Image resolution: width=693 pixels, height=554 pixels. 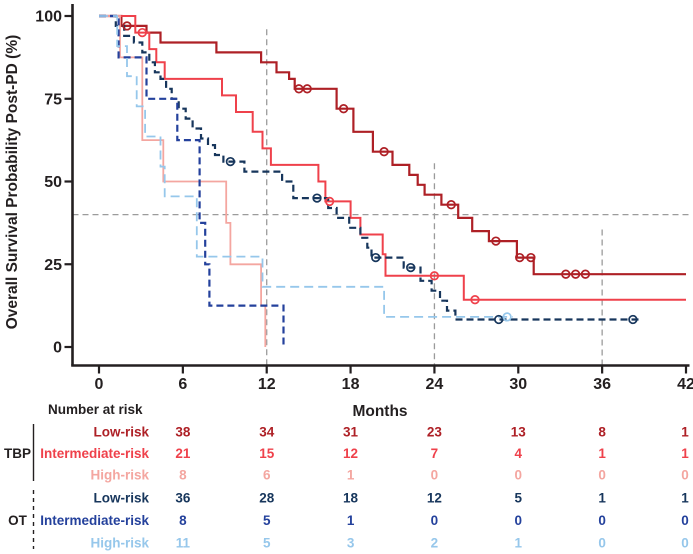 What do you see at coordinates (519, 432) in the screenshot?
I see `risk-count-tbp: 13` at bounding box center [519, 432].